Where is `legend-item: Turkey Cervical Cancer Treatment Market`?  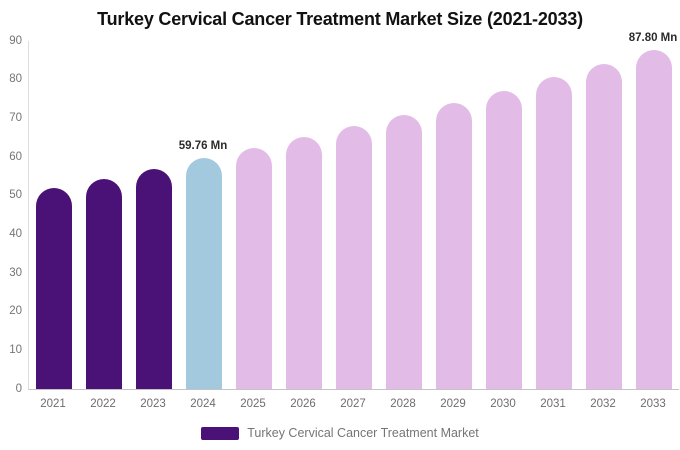 legend-item: Turkey Cervical Cancer Treatment Market is located at coordinates (340, 433).